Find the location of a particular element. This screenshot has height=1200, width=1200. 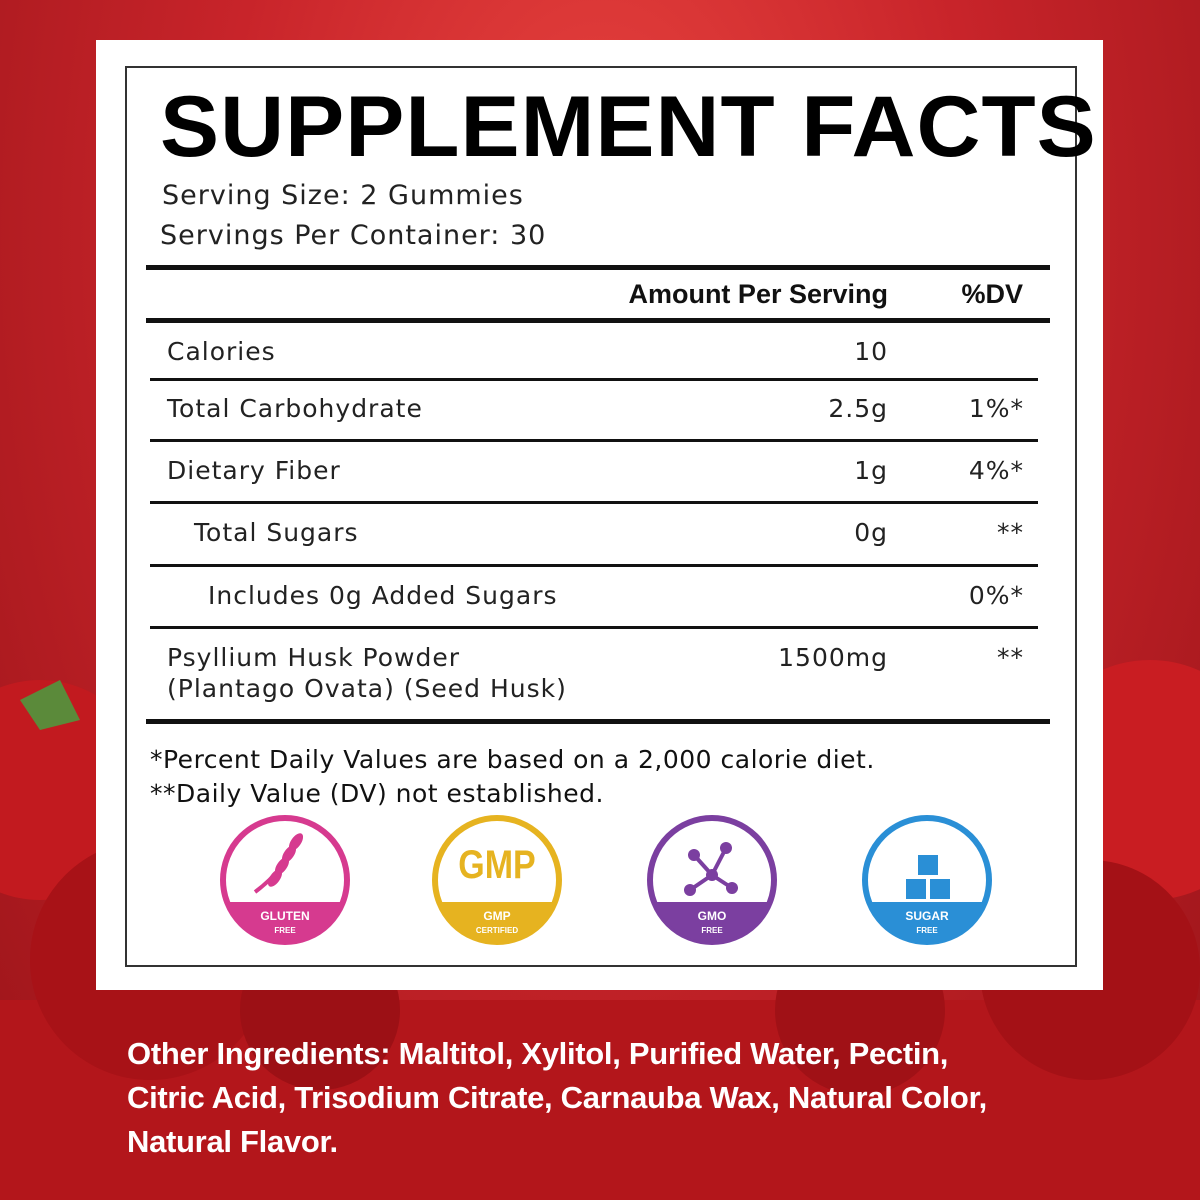

badge: SUGAR FREE is located at coordinates (927, 880).